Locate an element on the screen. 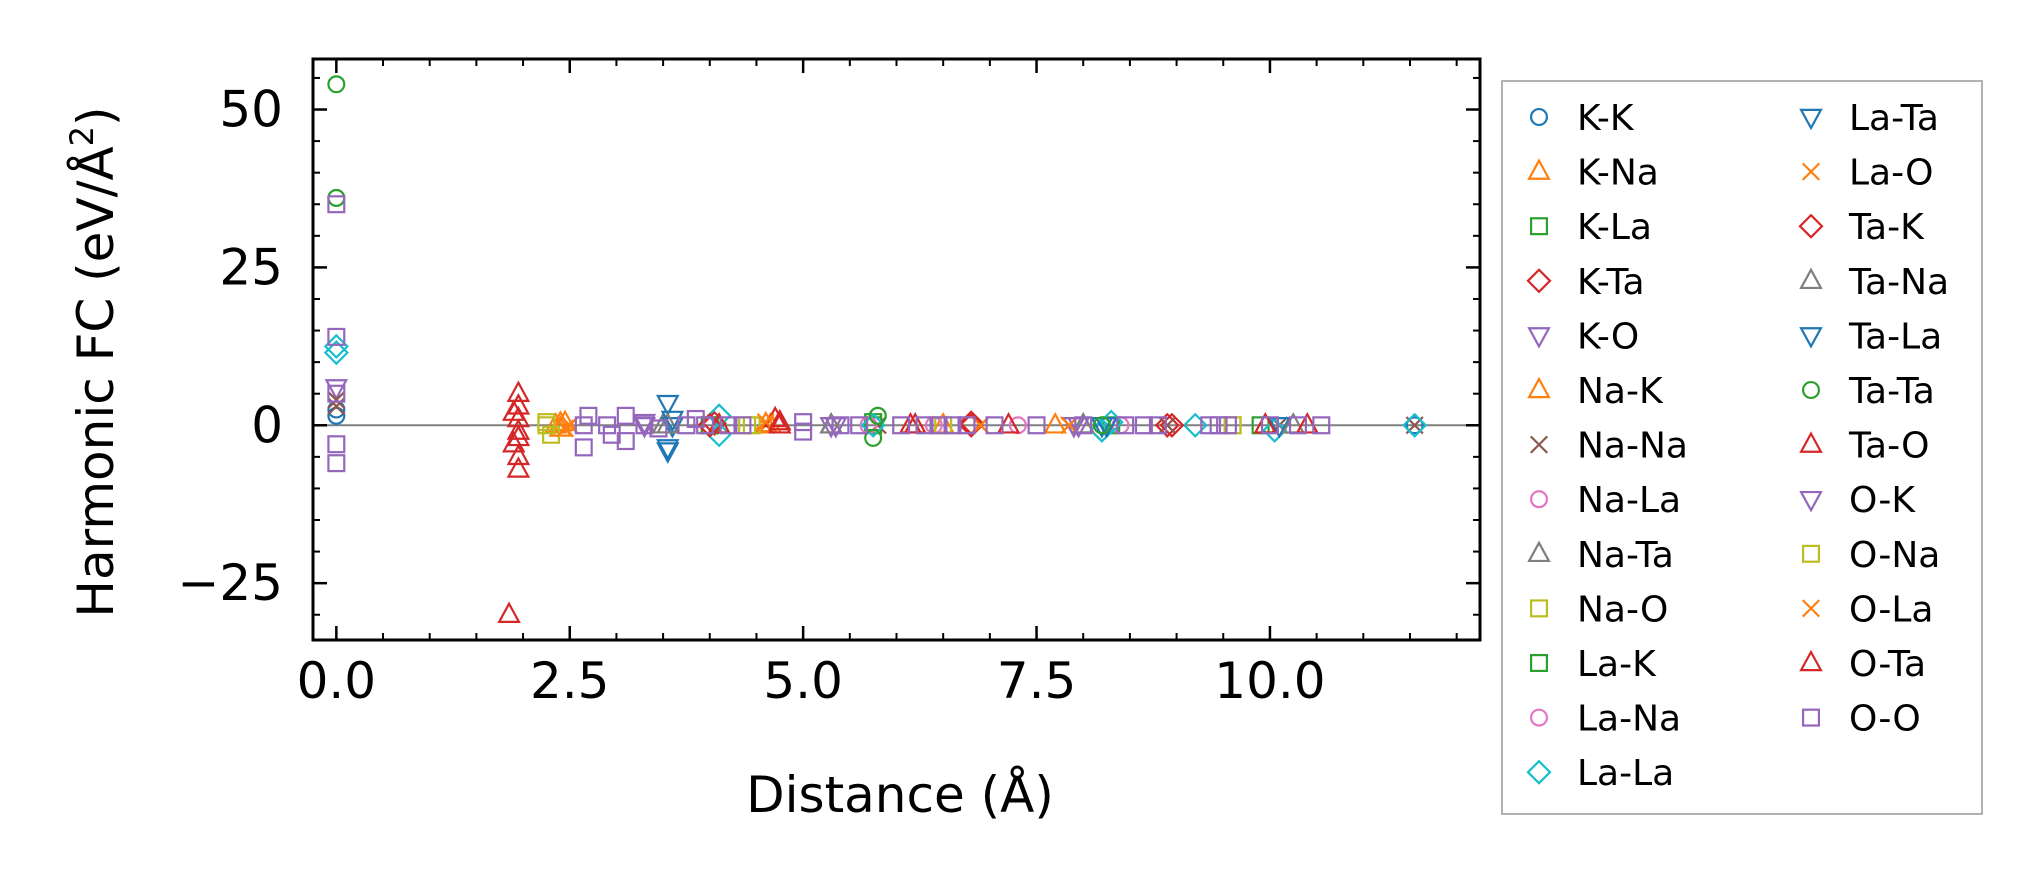 This screenshot has height=883, width=2032. legend-marker-o-o is located at coordinates (1811, 717).